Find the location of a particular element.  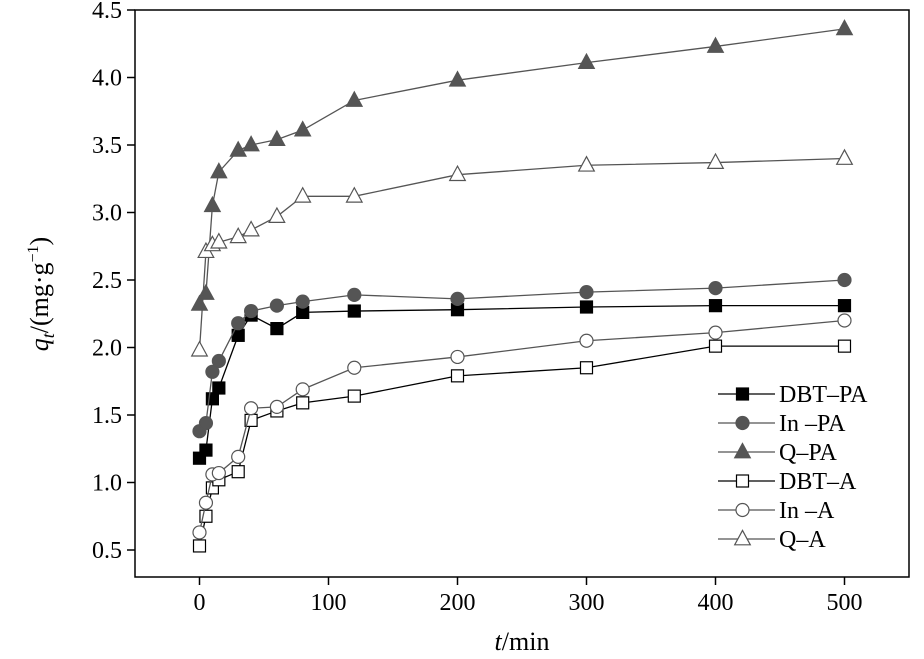

legend-label: In –PA is located at coordinates (812, 424).